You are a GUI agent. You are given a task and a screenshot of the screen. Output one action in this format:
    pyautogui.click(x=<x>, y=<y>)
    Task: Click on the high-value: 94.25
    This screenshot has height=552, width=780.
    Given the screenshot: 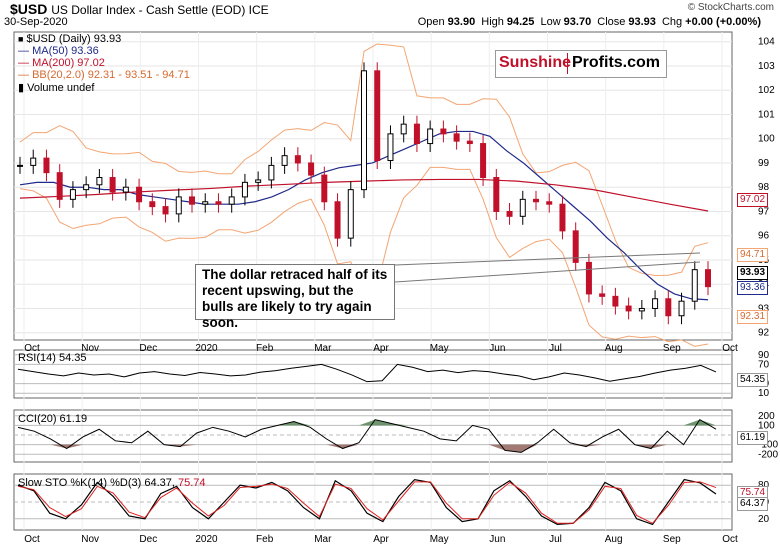 What is the action you would take?
    pyautogui.click(x=520, y=22)
    